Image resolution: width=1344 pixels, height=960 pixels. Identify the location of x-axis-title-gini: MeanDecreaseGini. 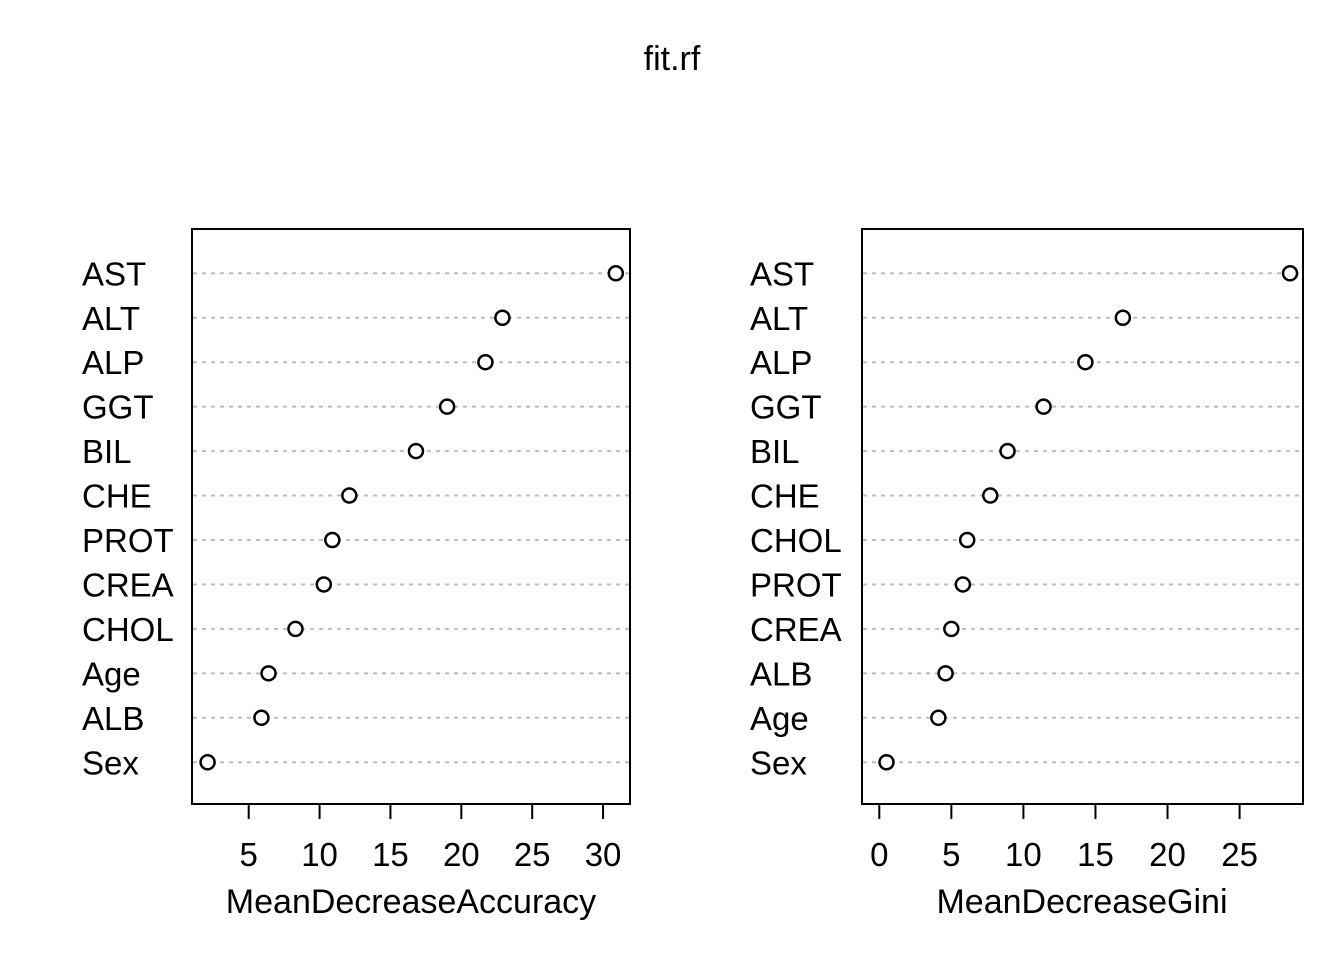
(1081, 902).